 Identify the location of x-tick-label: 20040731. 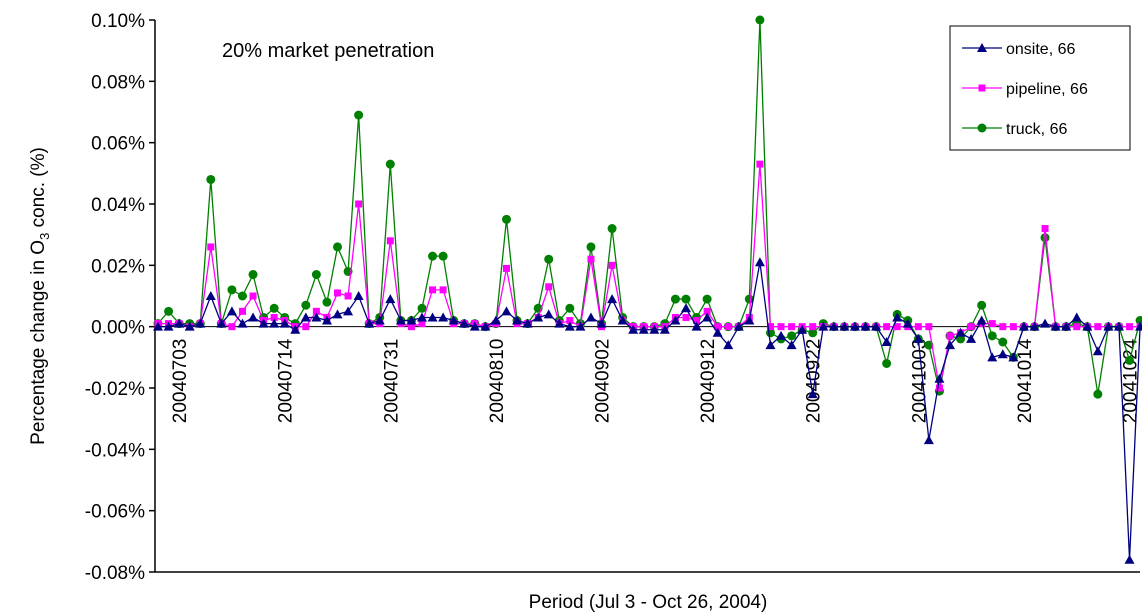
(391, 381).